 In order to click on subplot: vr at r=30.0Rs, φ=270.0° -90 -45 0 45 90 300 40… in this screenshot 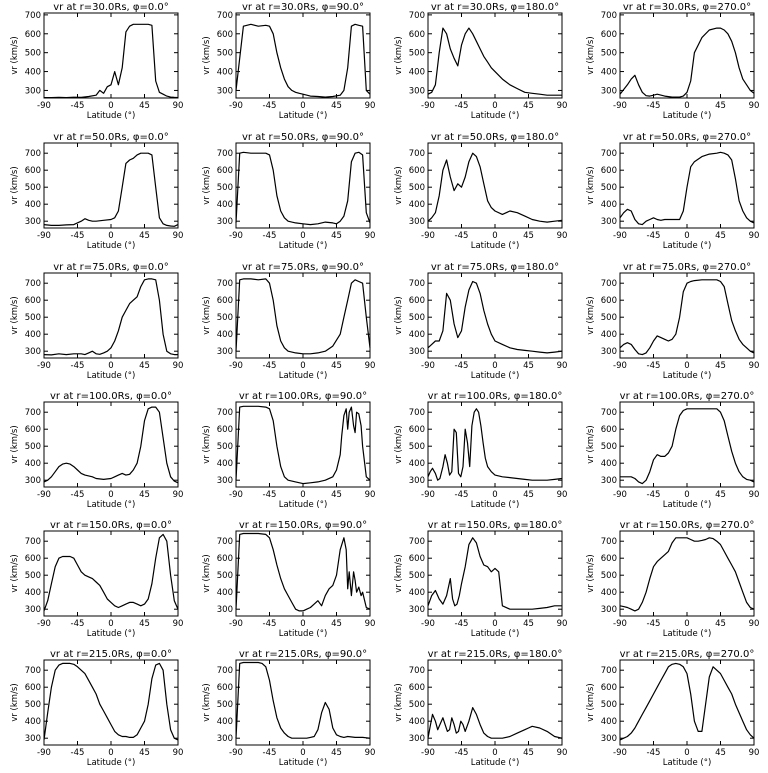, I will do `click(672, 61)`.